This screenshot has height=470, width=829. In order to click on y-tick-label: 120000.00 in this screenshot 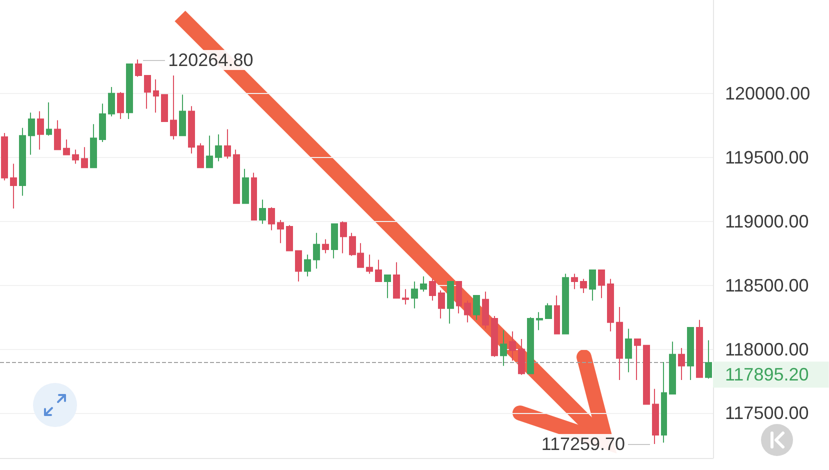, I will do `click(767, 93)`.